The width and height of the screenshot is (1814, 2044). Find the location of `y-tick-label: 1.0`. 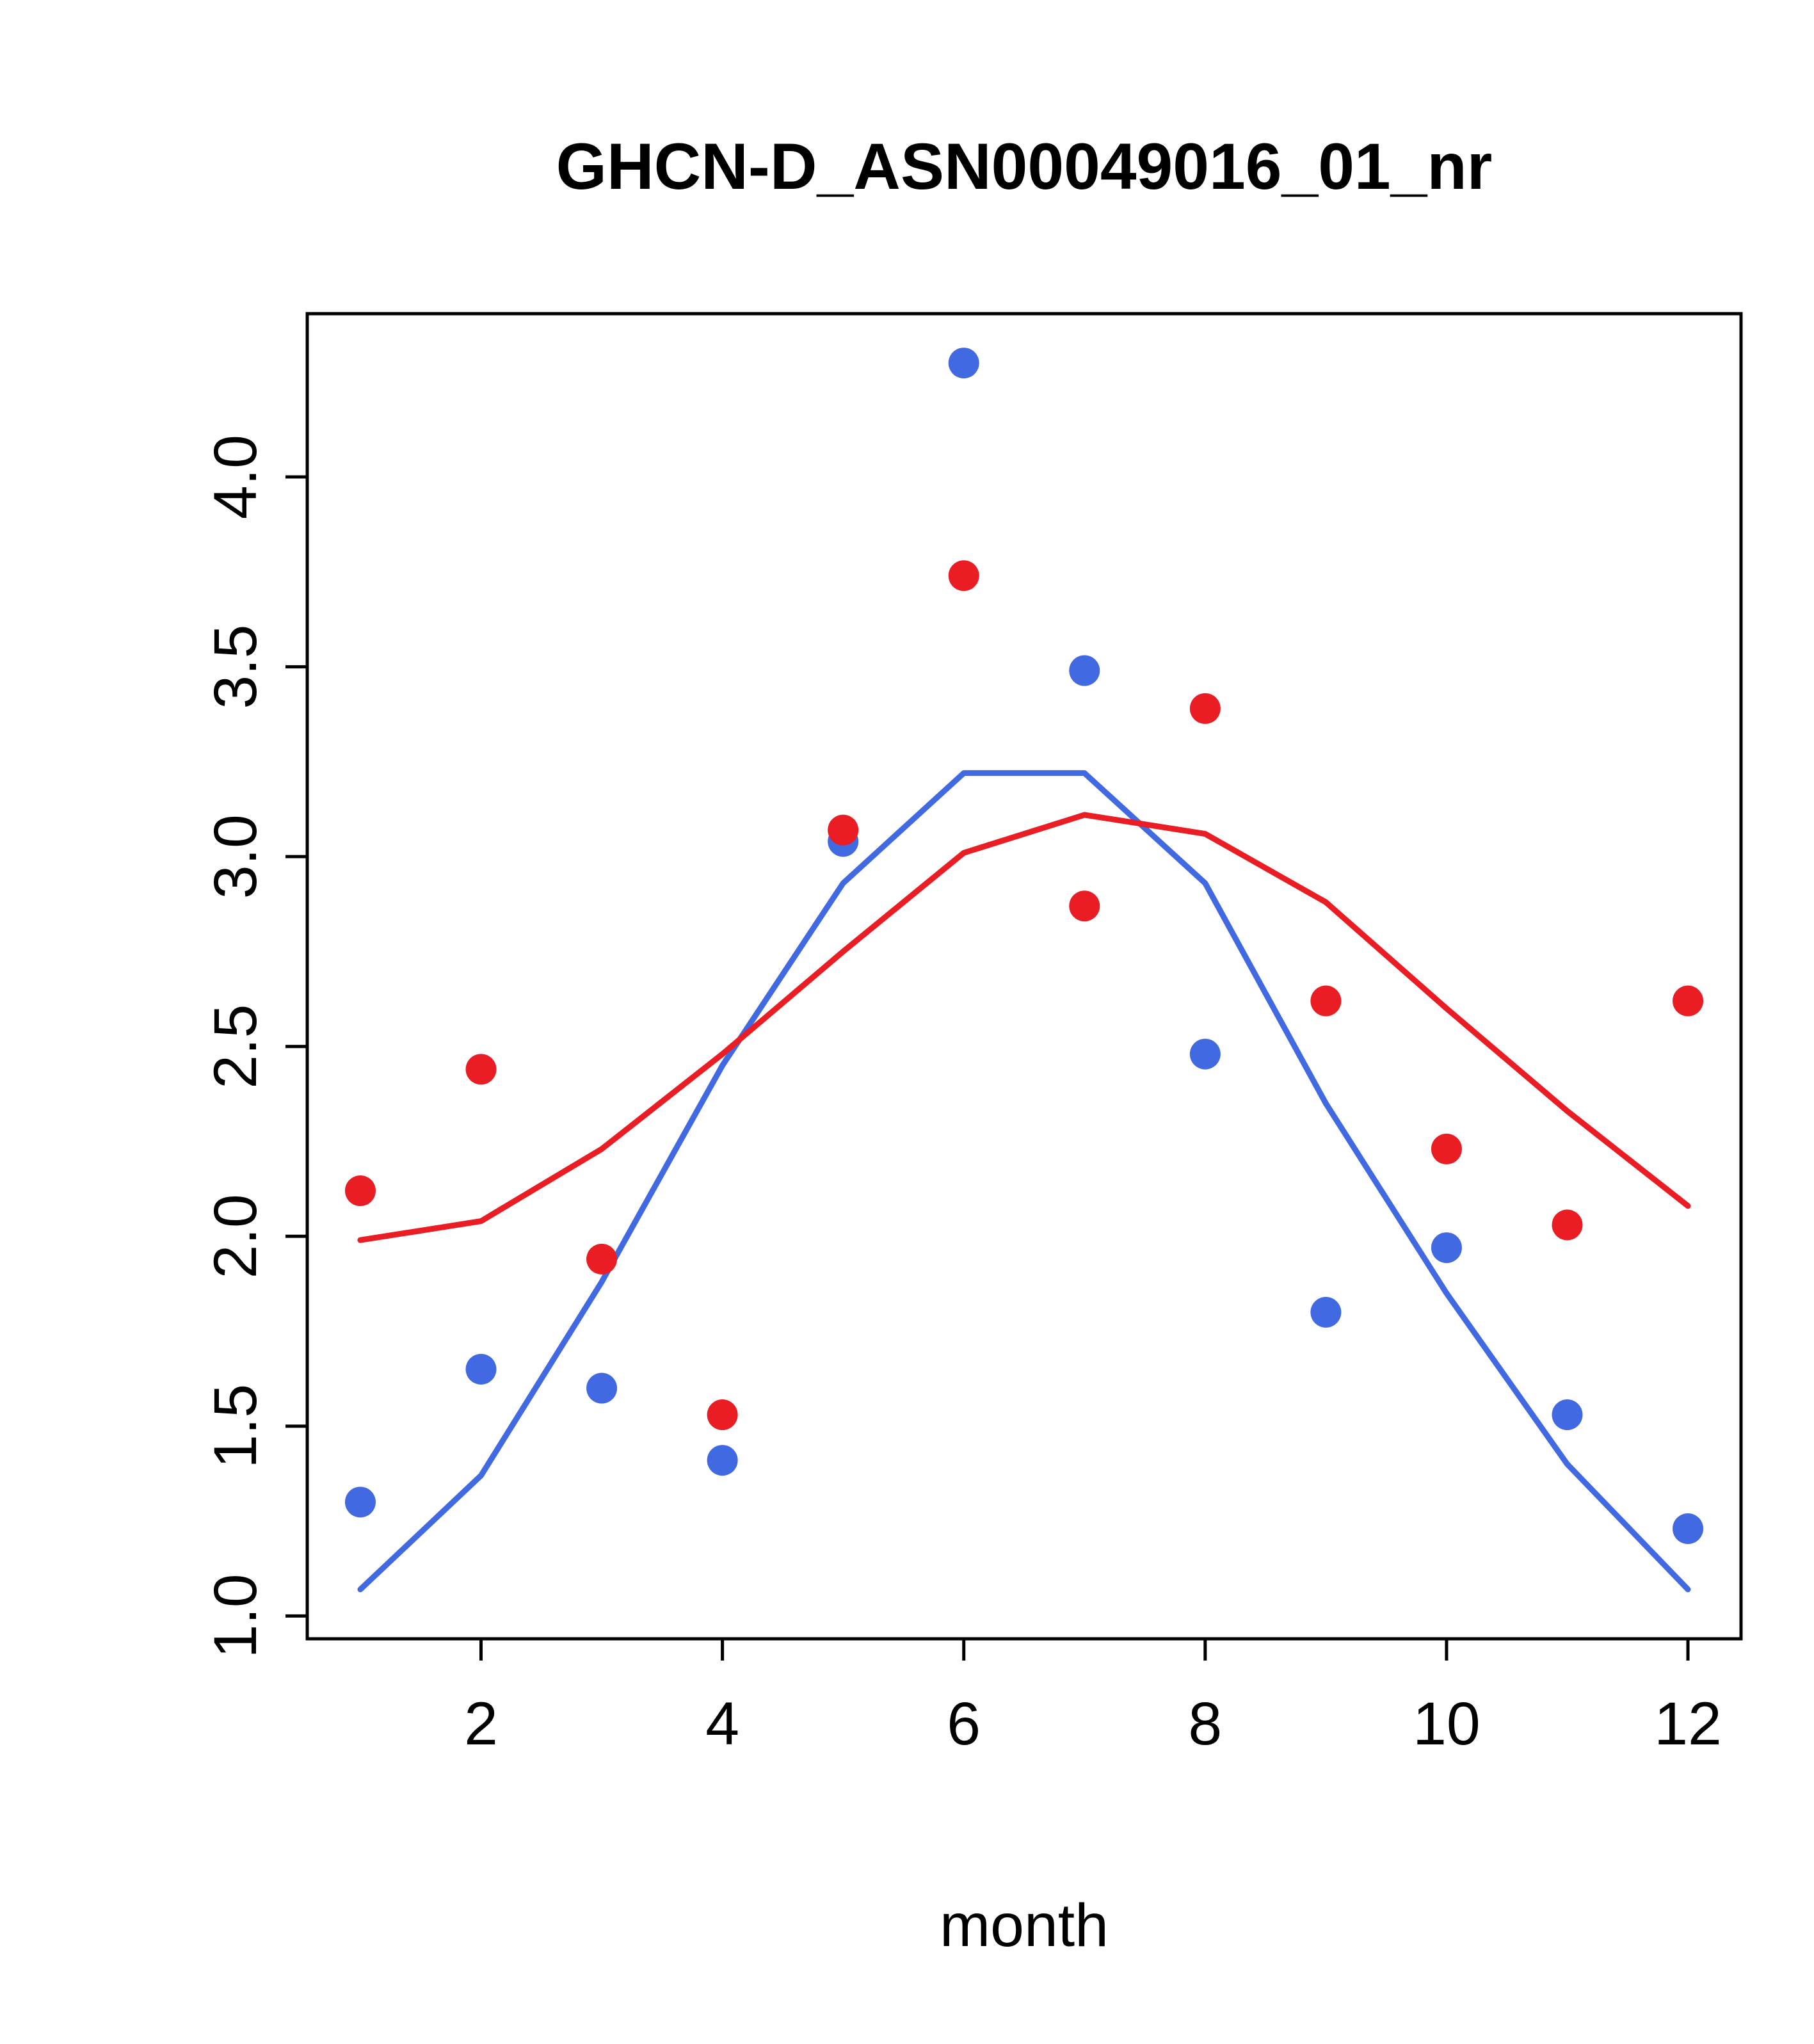

y-tick-label: 1.0 is located at coordinates (235, 1615).